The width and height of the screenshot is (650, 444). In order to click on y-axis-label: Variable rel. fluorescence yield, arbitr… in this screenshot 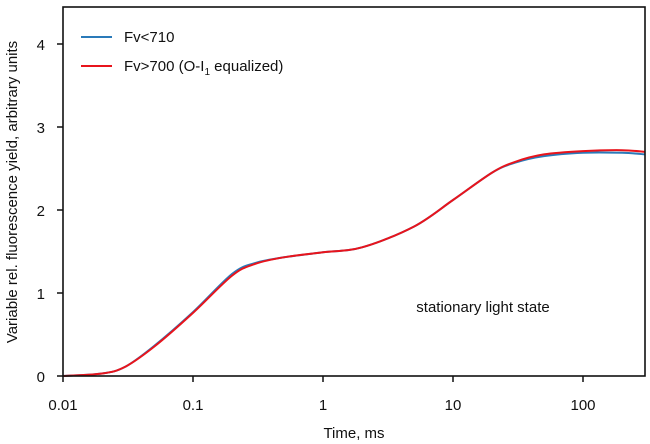, I will do `click(12, 192)`.